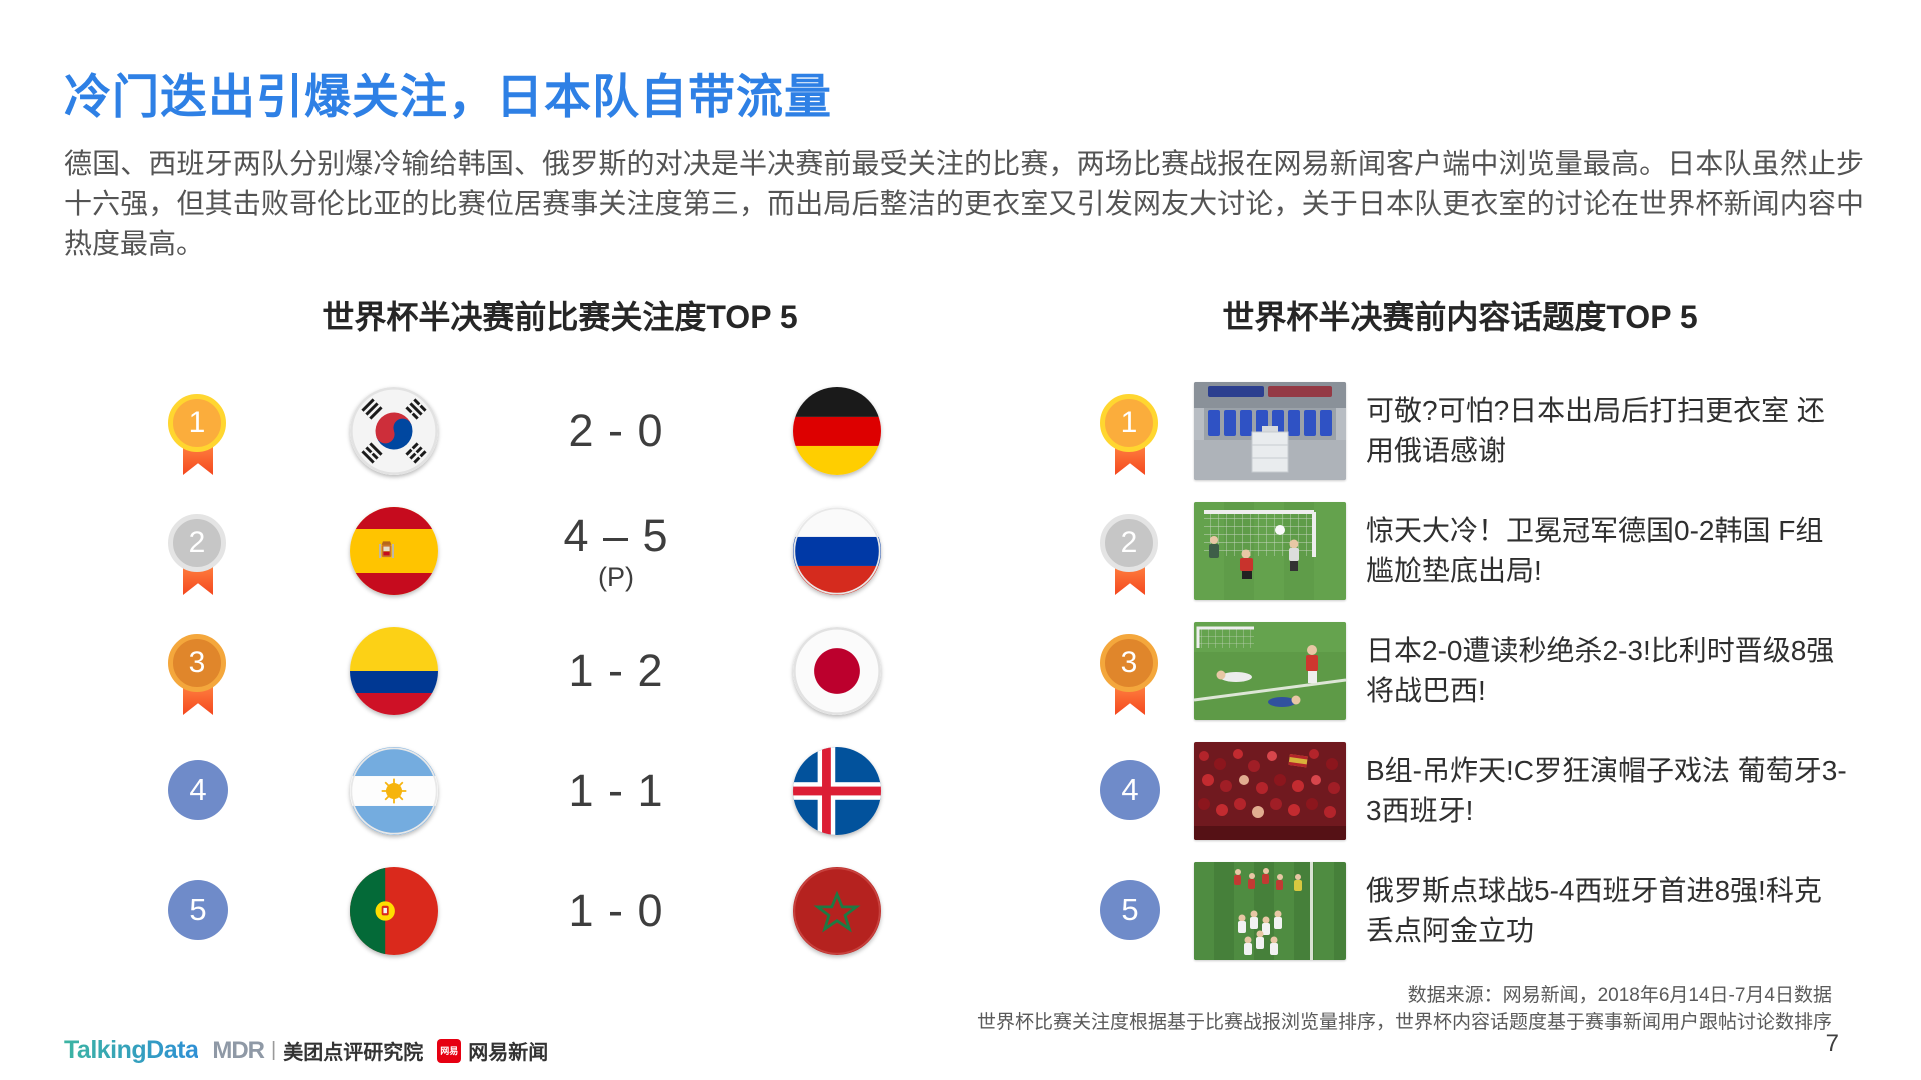  I want to click on flag-portugal-icon, so click(394, 911).